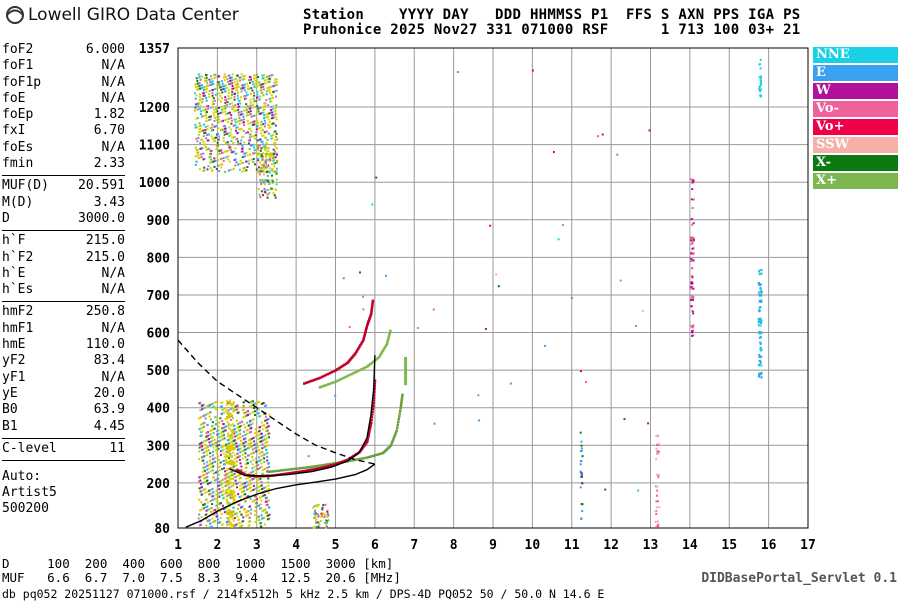  What do you see at coordinates (117, 448) in the screenshot?
I see `param-value: 11` at bounding box center [117, 448].